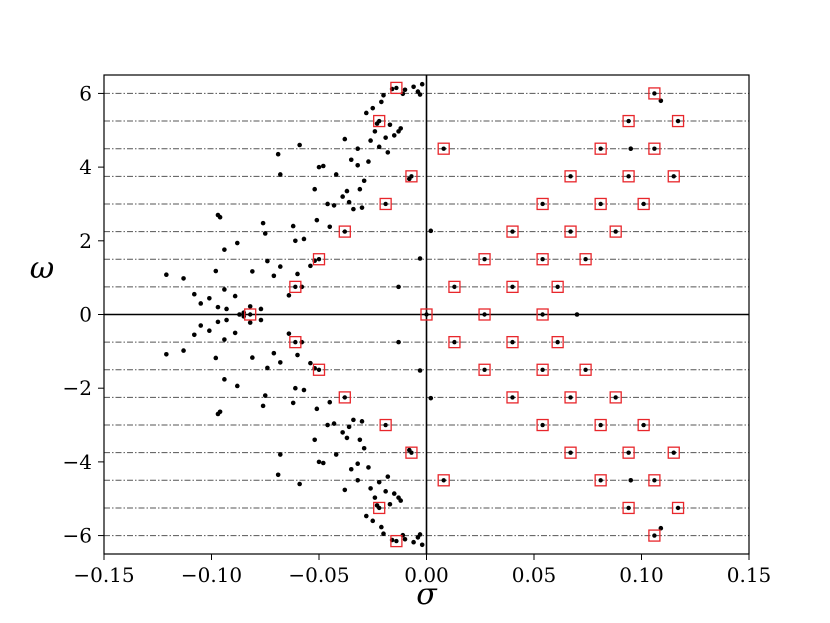 The width and height of the screenshot is (830, 623). What do you see at coordinates (641, 575) in the screenshot?
I see `x-tick-label: 0.10` at bounding box center [641, 575].